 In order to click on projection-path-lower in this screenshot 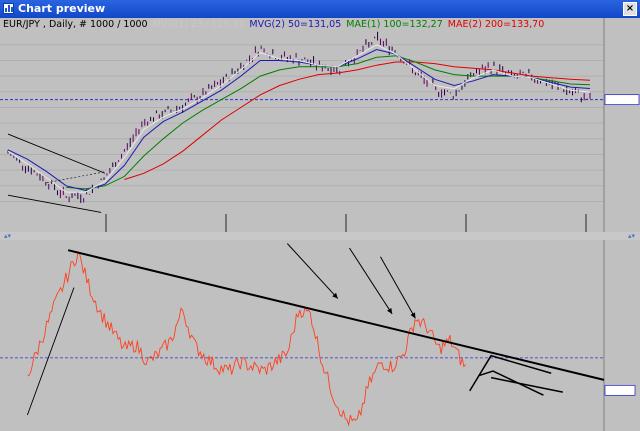, I will do `click(526, 384)`.